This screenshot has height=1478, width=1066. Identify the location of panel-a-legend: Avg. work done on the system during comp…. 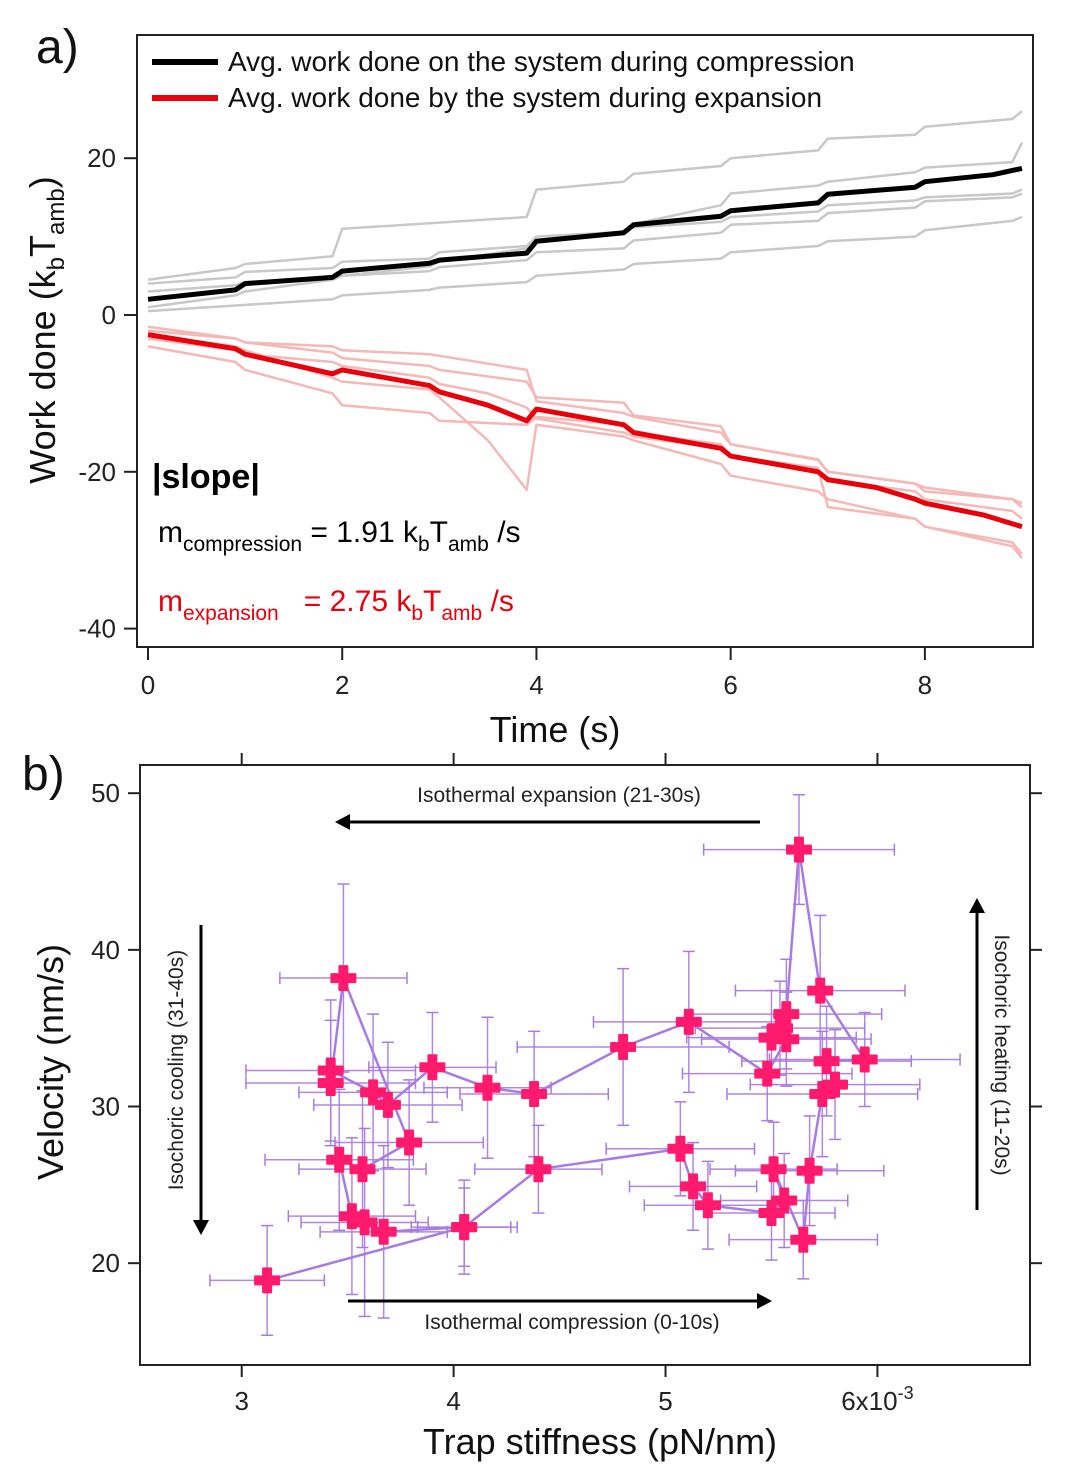
(503, 79).